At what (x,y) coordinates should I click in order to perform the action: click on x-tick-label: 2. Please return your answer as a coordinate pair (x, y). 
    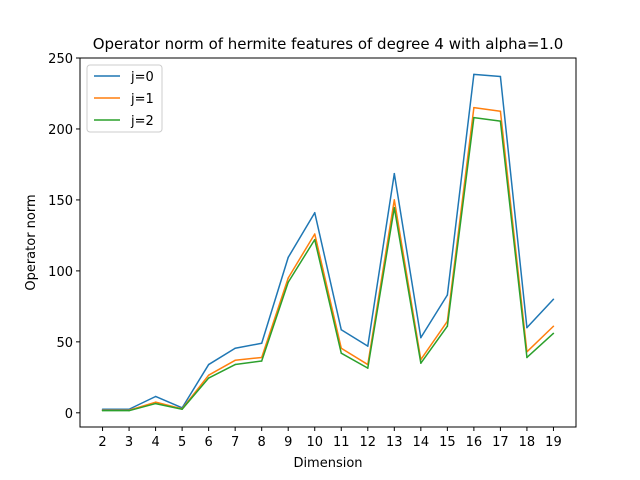
    Looking at the image, I should click on (102, 442).